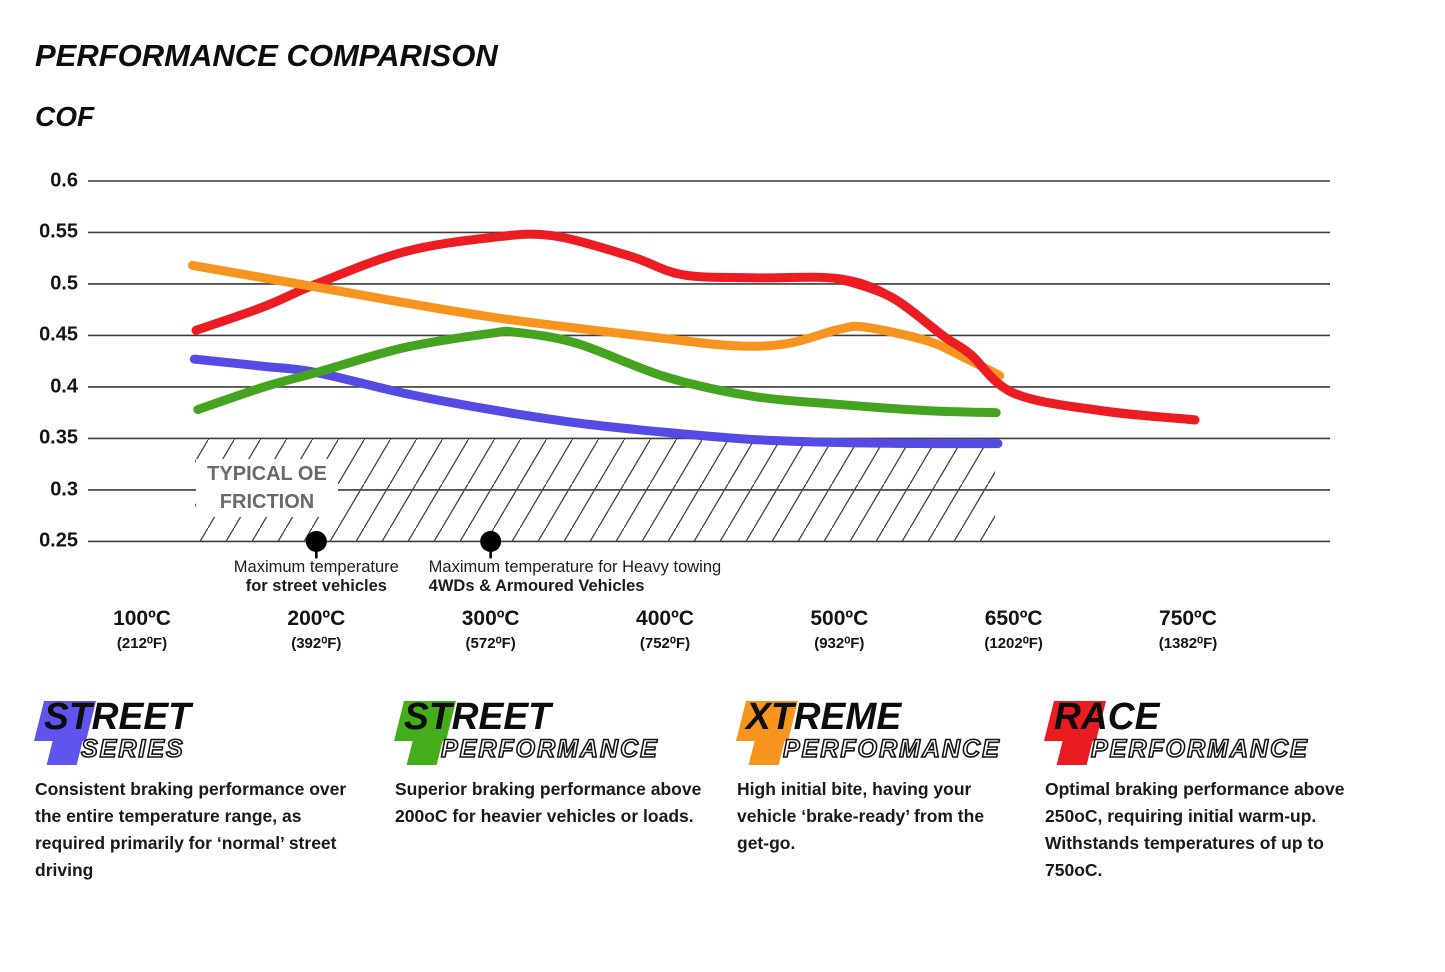 This screenshot has height=972, width=1445. Describe the element at coordinates (839, 643) in the screenshot. I see `x-tick-fahrenheit: (932⁰F)` at that location.